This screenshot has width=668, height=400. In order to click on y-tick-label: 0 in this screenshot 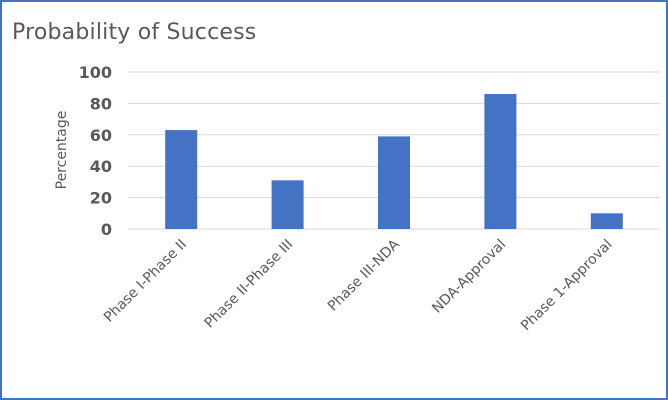, I will do `click(106, 229)`.